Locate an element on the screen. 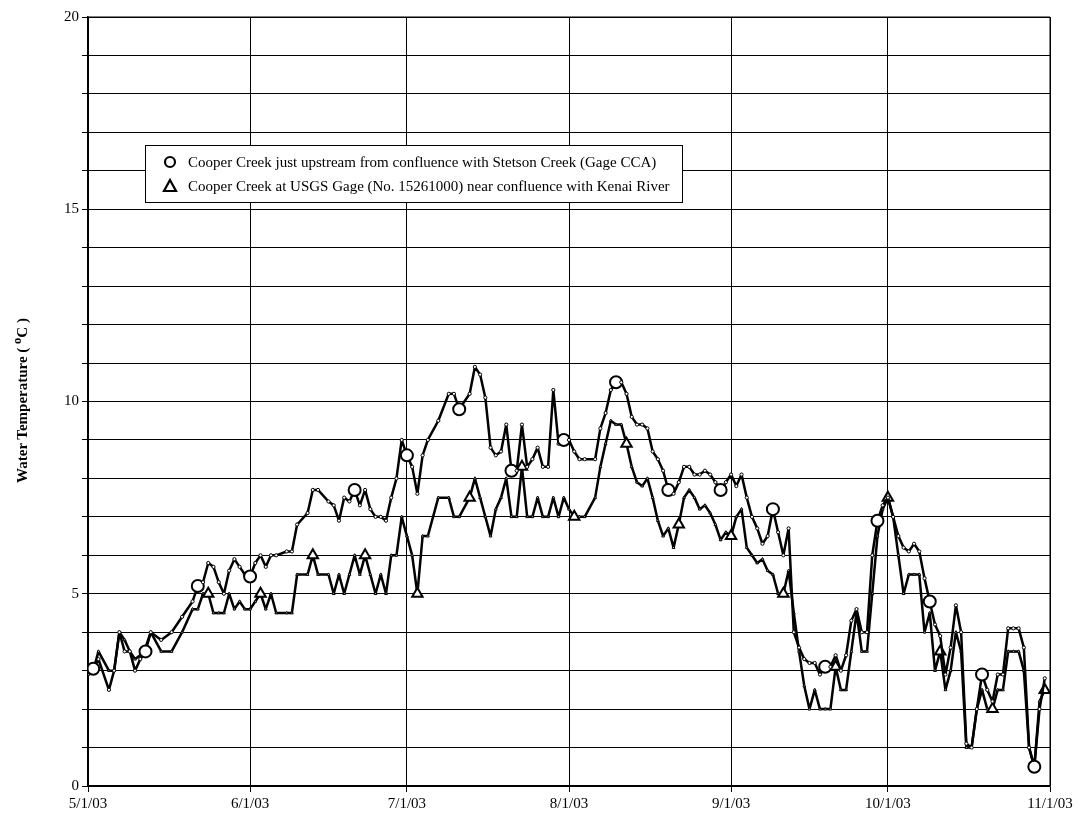 The width and height of the screenshot is (1090, 834). x-tick-label: 5/1/03 is located at coordinates (88, 802).